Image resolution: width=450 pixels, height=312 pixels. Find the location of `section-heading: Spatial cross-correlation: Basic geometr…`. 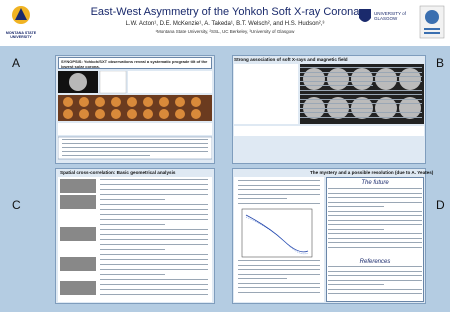

section-heading: Spatial cross-correlation: Basic geometr… is located at coordinates (118, 172).